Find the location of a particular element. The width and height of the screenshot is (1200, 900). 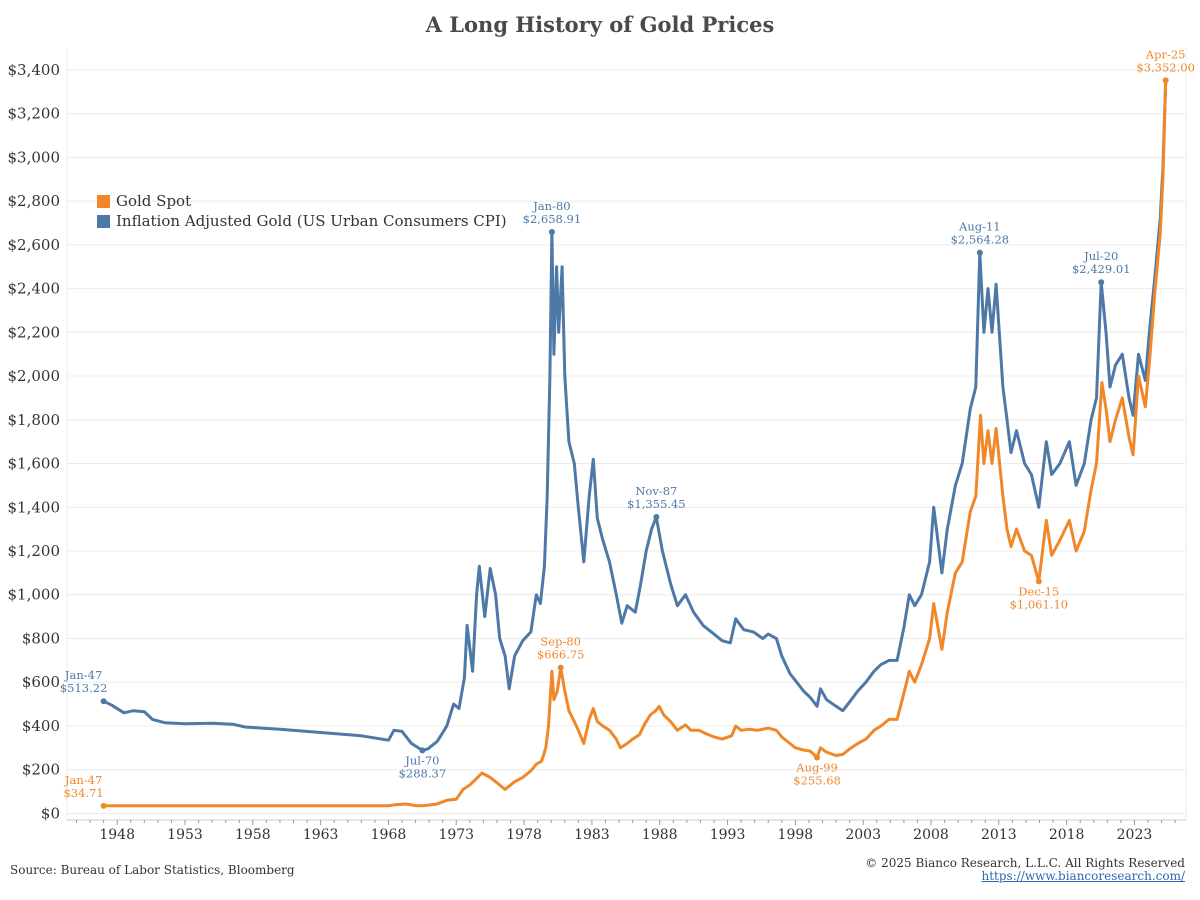

annotation-value: $666.75 is located at coordinates (561, 655).